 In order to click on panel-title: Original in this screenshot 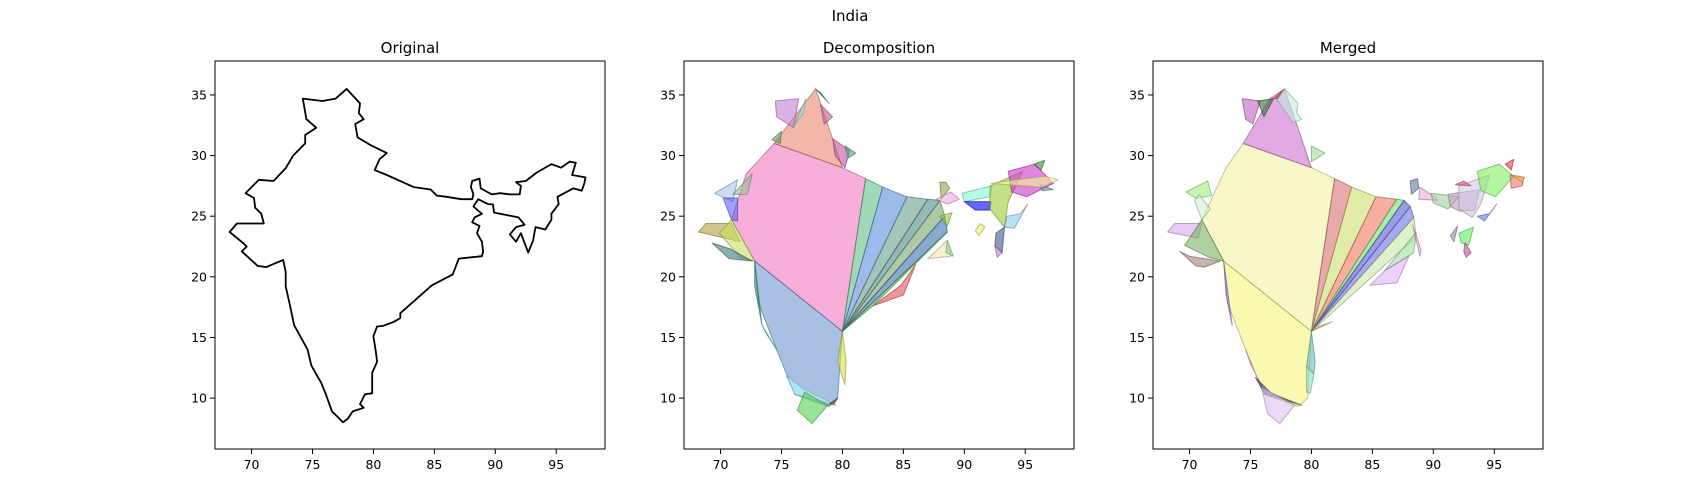, I will do `click(410, 48)`.